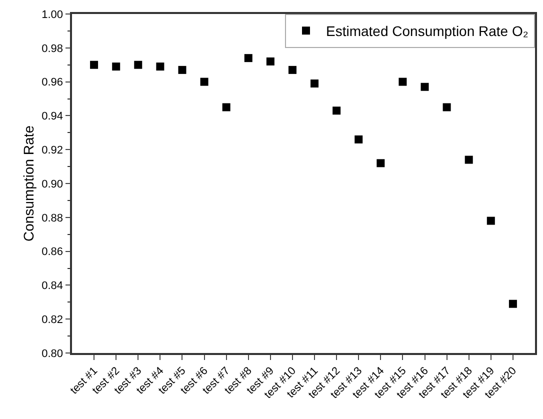  I want to click on y-tick-label: 0.92, so click(53, 150).